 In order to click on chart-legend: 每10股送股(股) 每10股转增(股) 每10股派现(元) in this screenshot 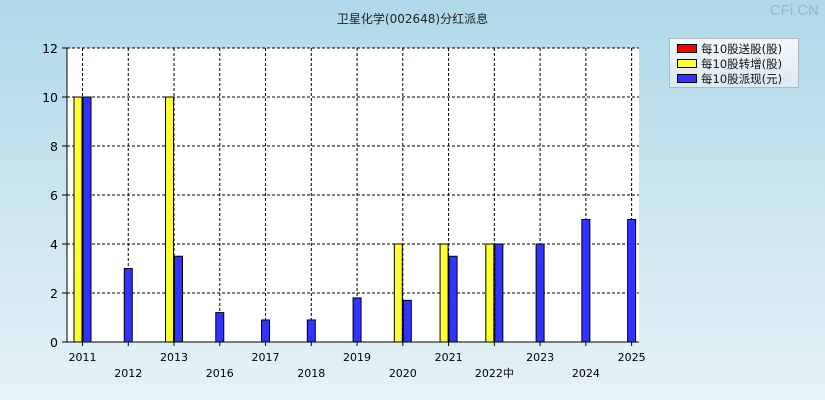, I will do `click(734, 63)`.